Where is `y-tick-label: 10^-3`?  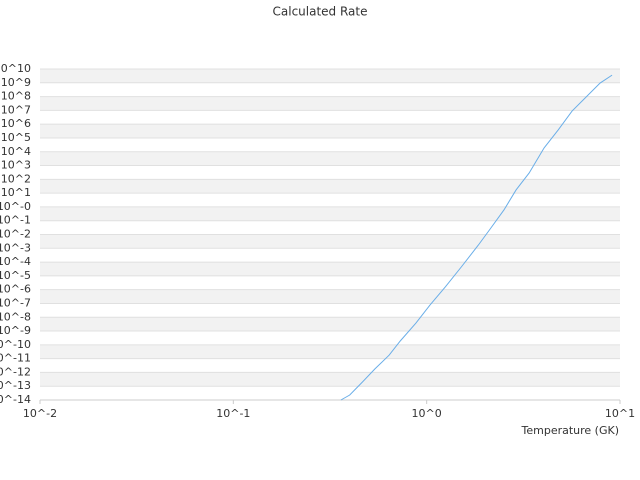 y-tick-label: 10^-3 is located at coordinates (15, 247).